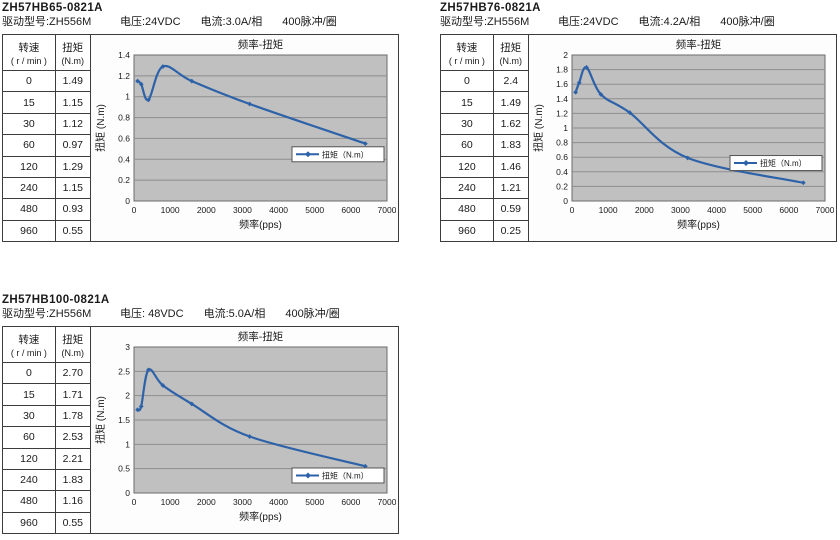 Image resolution: width=840 pixels, height=540 pixels. Describe the element at coordinates (484, 145) in the screenshot. I see `table-row: 60 1.83` at that location.